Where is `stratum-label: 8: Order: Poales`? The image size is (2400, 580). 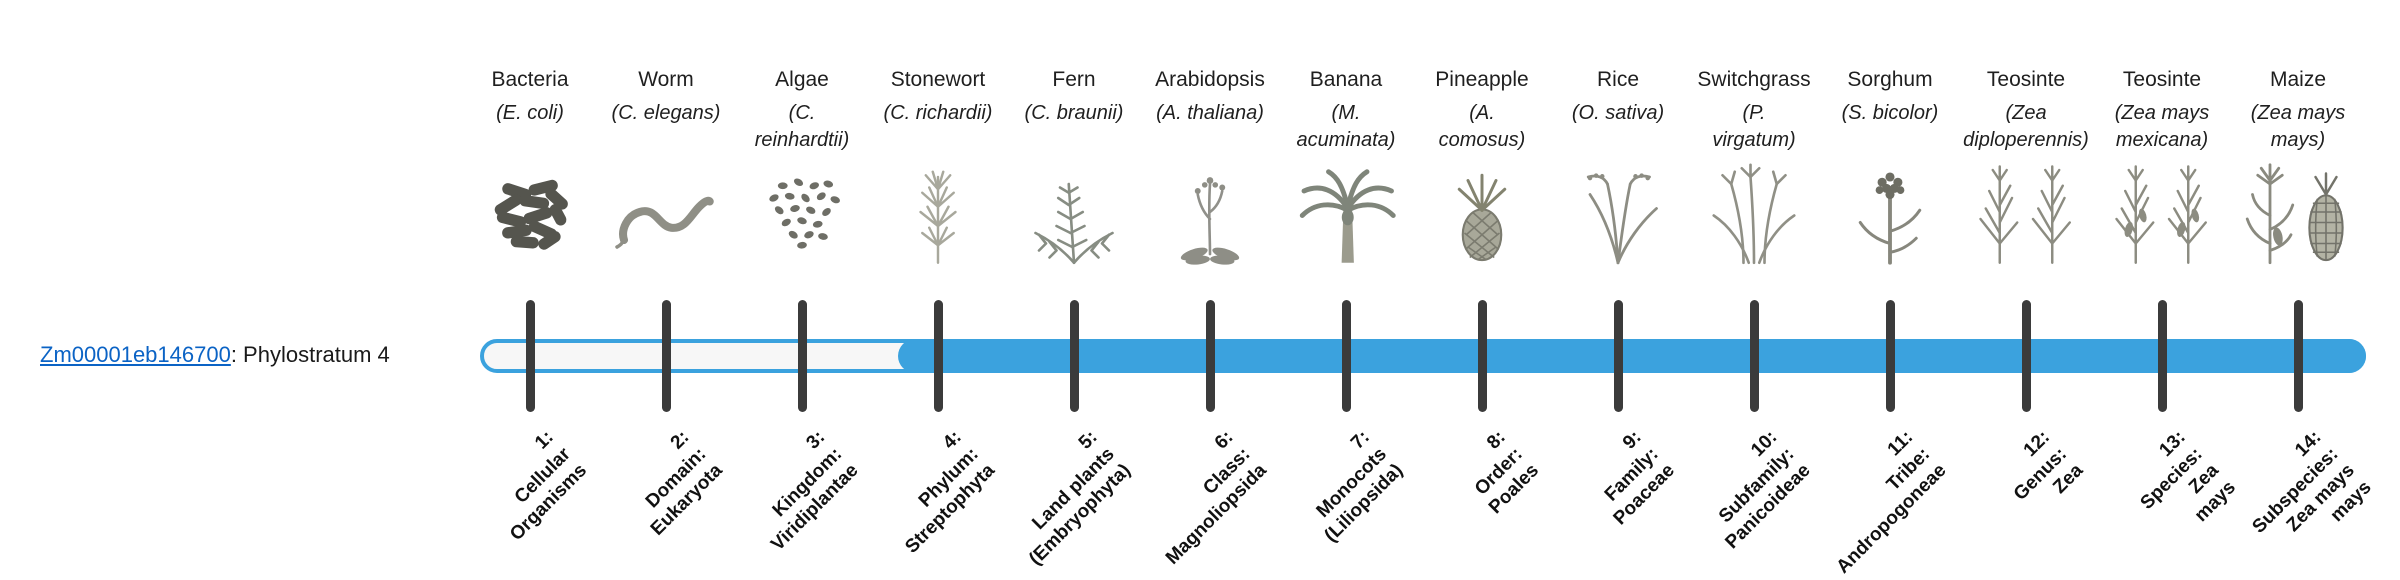
stratum-label: 8: Order: Poales is located at coordinates (1506, 472).